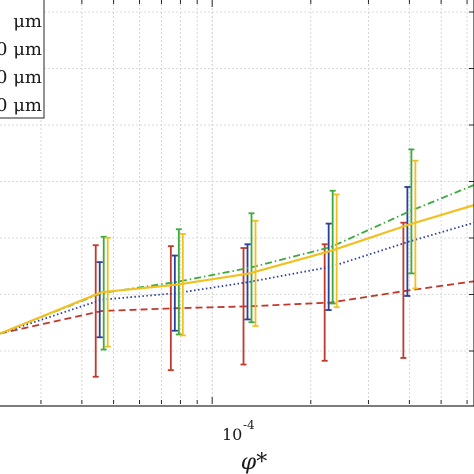 The image size is (474, 474). Describe the element at coordinates (21, 105) in the screenshot. I see `legend-entry-4: 0 μm` at that location.